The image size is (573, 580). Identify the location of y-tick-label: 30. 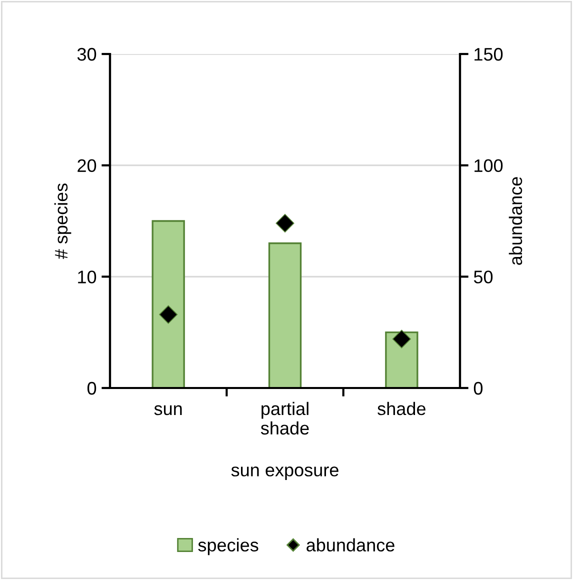
(86, 54).